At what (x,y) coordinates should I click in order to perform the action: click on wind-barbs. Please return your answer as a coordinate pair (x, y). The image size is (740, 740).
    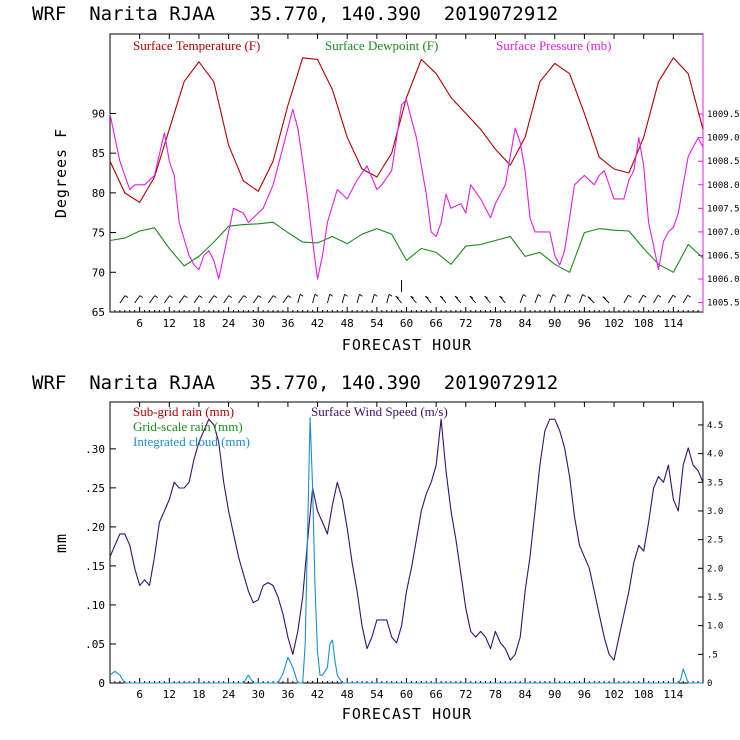
    Looking at the image, I should click on (405, 292).